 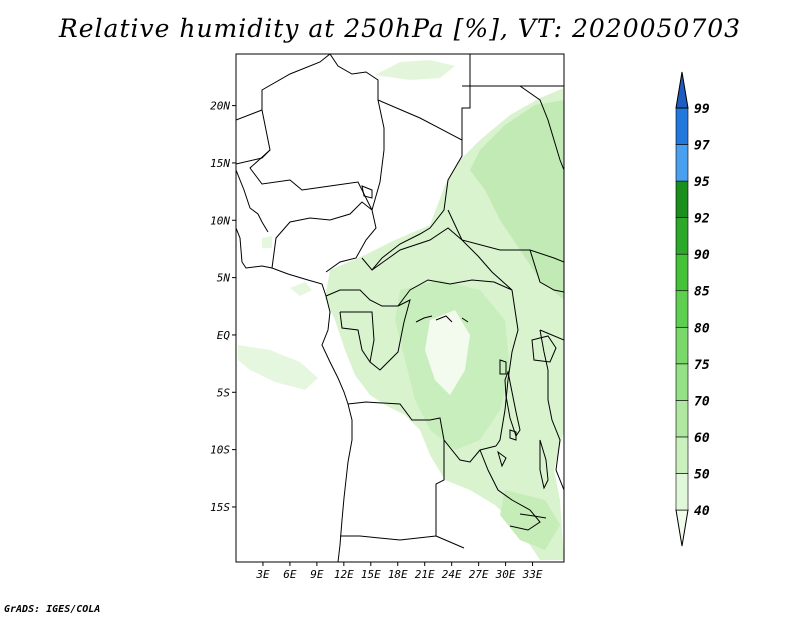 I want to click on lat-tick-label: 10S, so click(x=220, y=450).